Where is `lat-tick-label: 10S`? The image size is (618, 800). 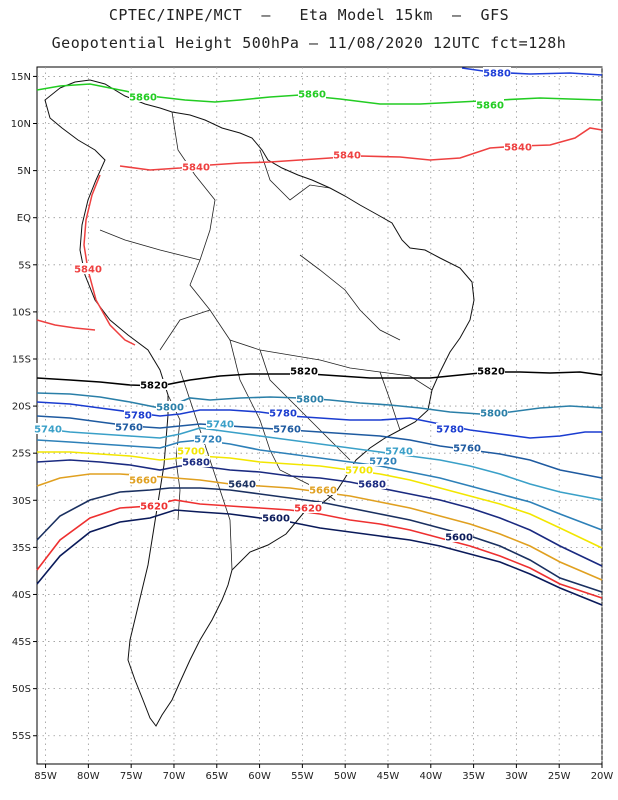 lat-tick-label: 10S is located at coordinates (21, 312).